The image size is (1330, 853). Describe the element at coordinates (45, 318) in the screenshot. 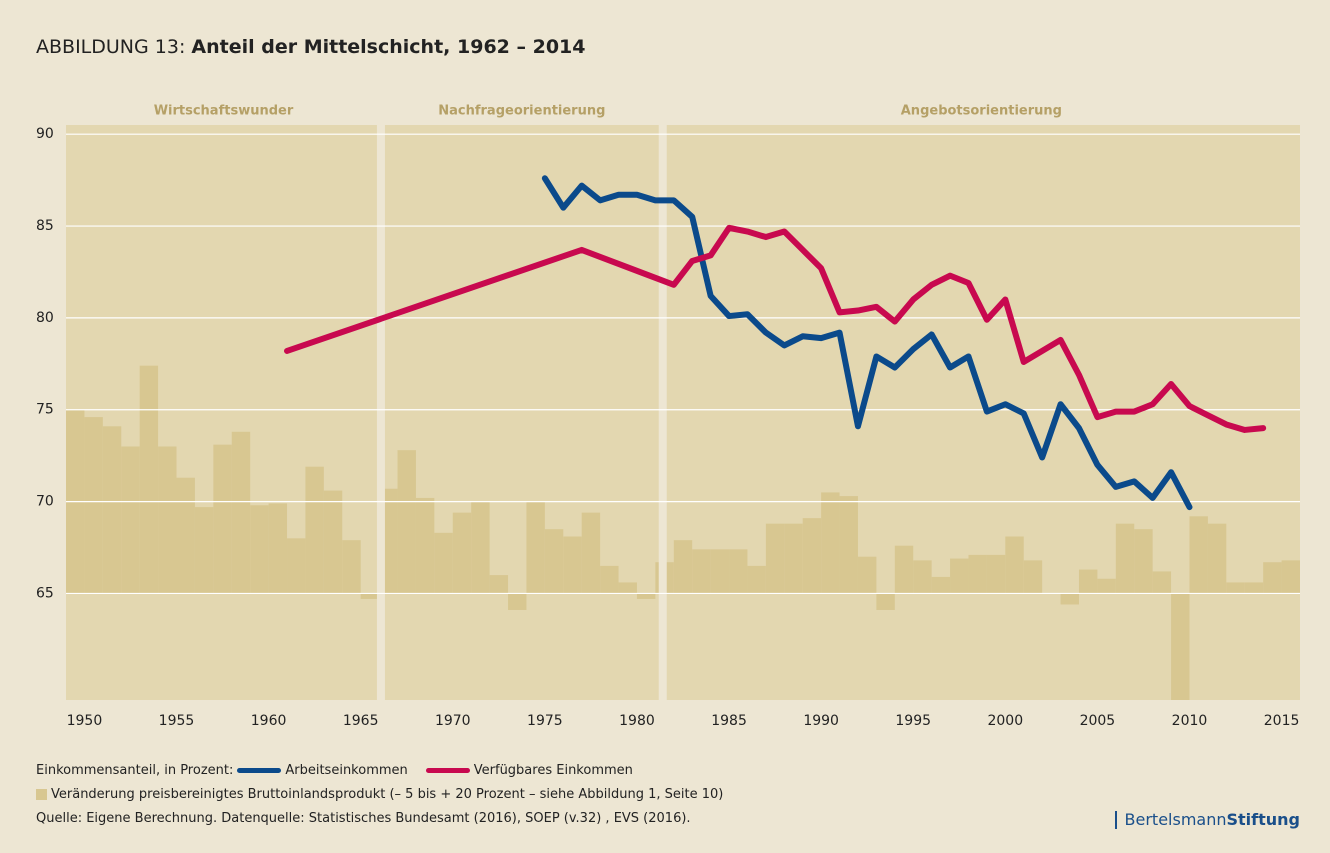

I see `y-tick-label: 80` at that location.